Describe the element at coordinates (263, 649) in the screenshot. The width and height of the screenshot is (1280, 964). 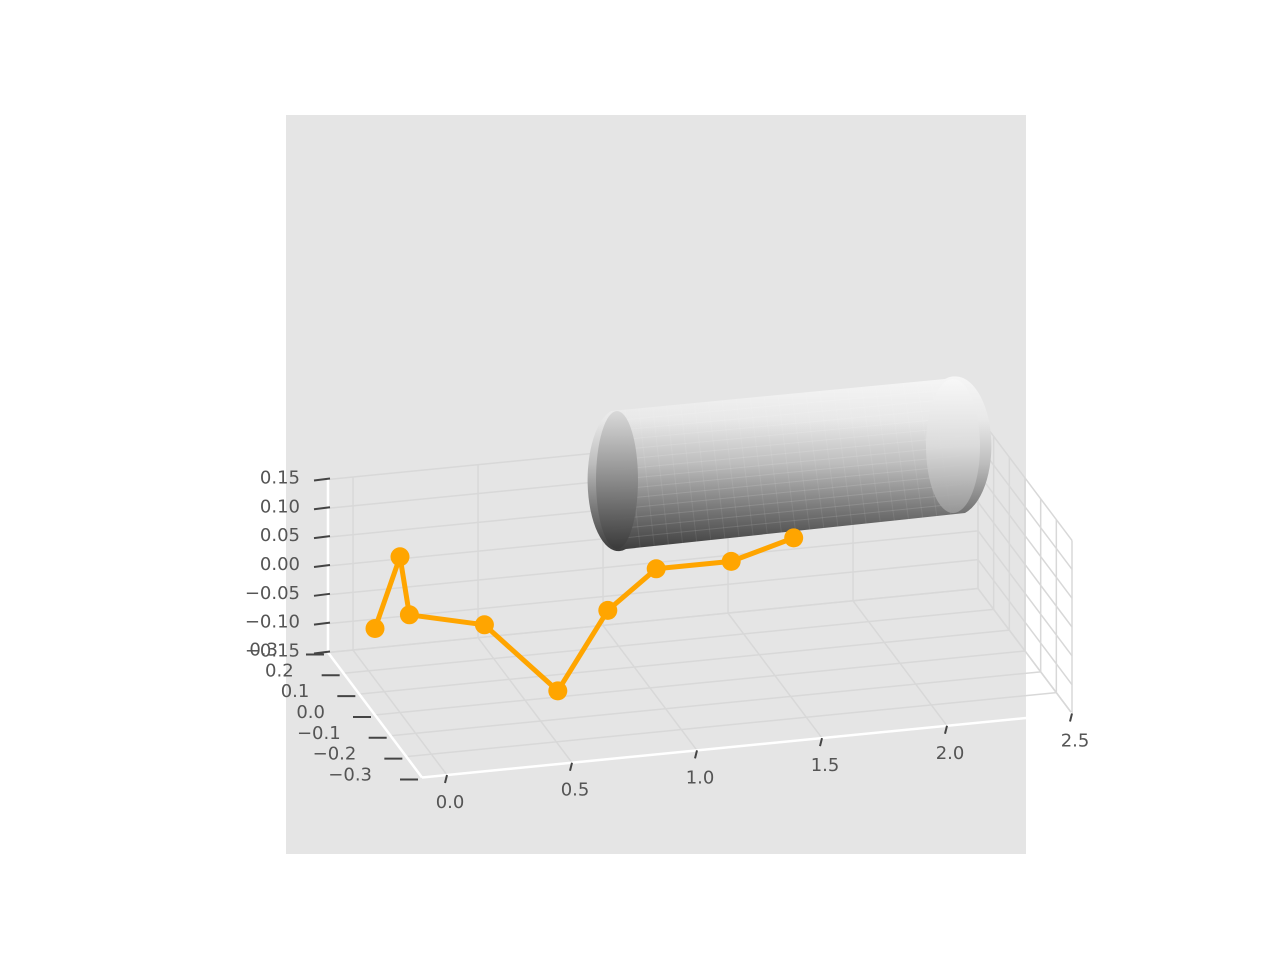
I see `y-tick-label: 0.3` at that location.